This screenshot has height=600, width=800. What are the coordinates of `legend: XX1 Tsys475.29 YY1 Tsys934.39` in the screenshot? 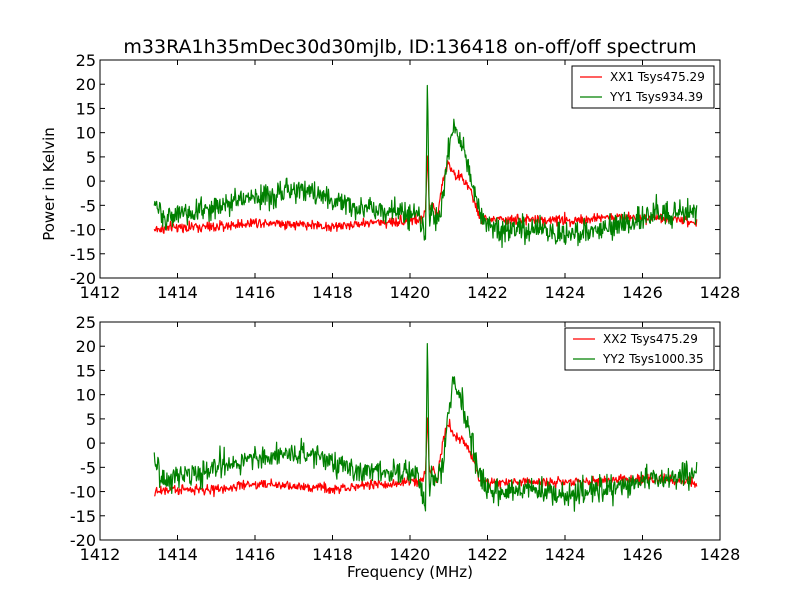 It's located at (643, 87).